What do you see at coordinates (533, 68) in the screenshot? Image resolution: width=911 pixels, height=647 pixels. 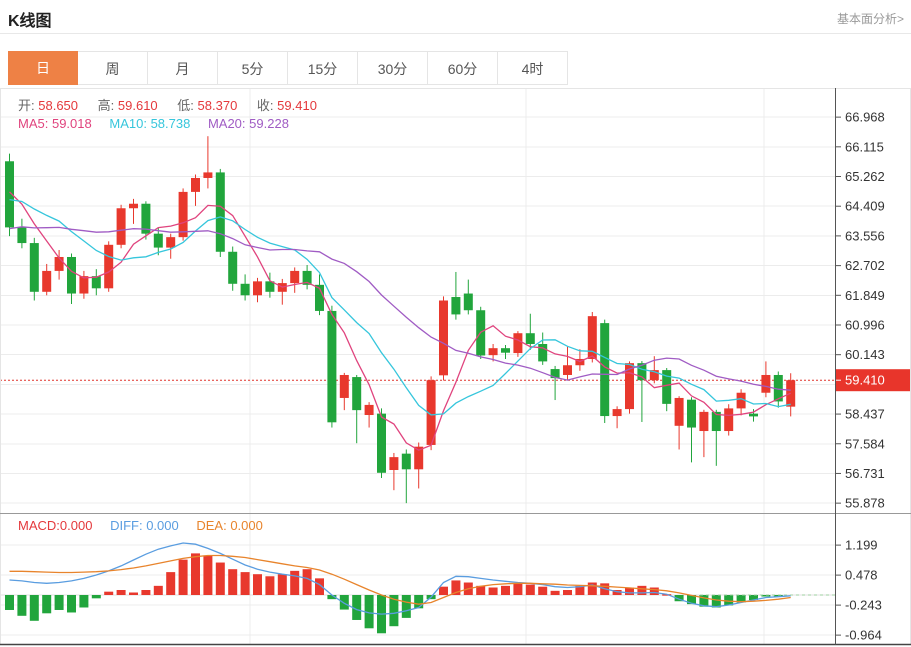 I see `tab-4hour: 4时` at bounding box center [533, 68].